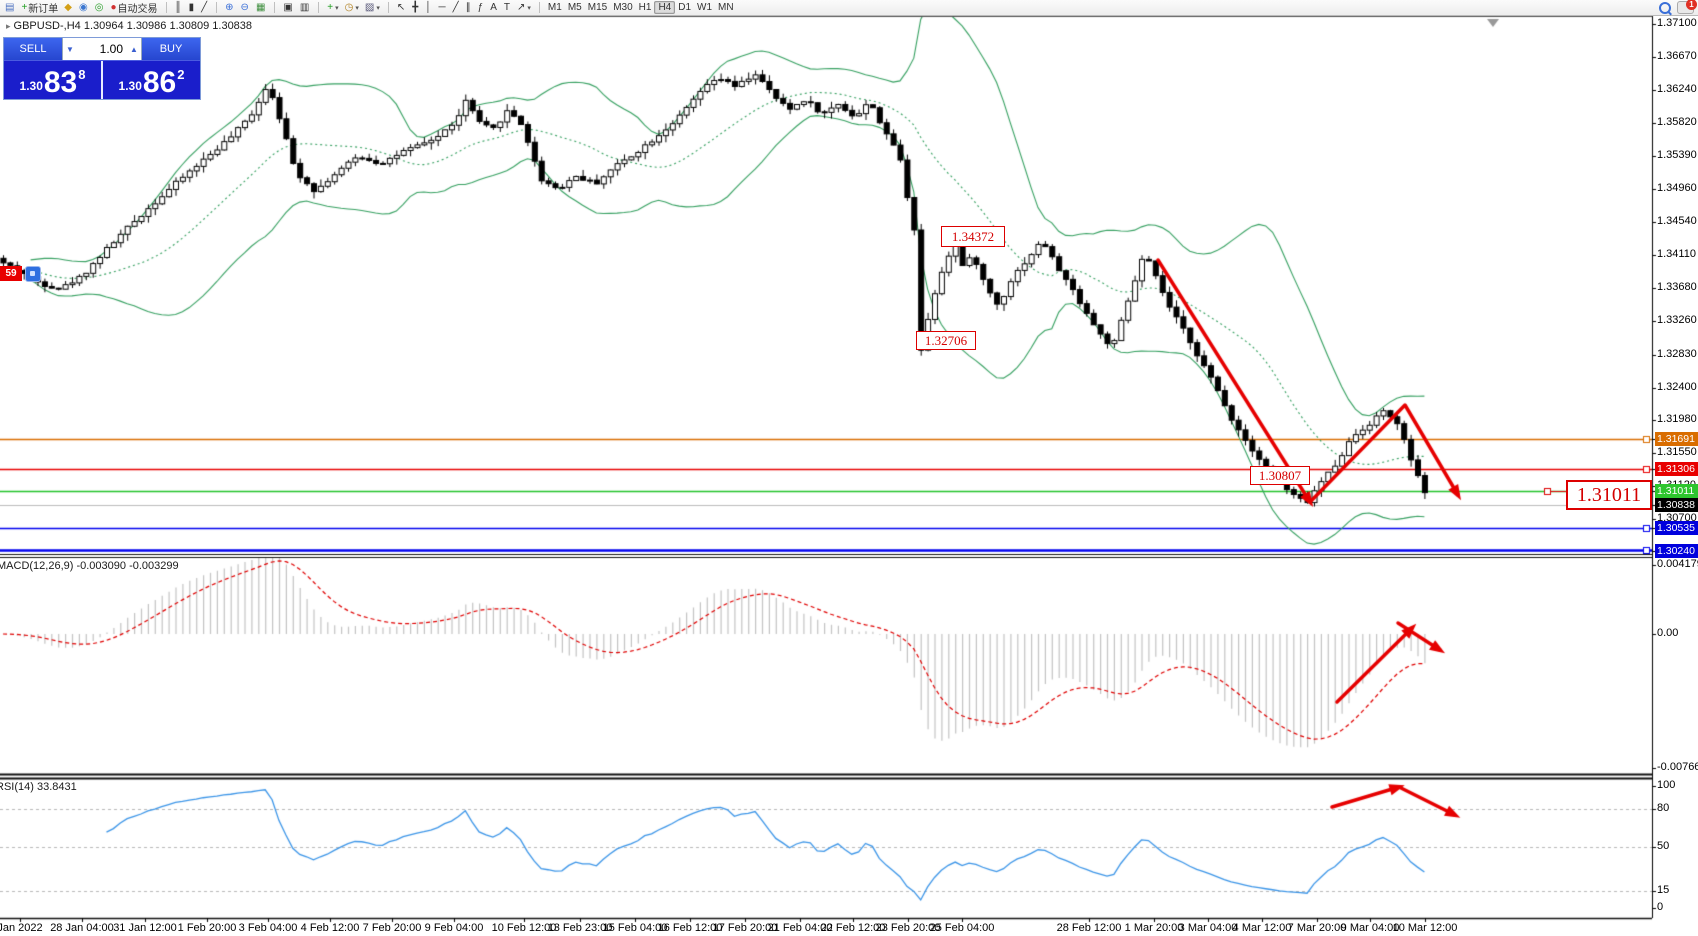  What do you see at coordinates (494, 7) in the screenshot?
I see `text-icon: A` at bounding box center [494, 7].